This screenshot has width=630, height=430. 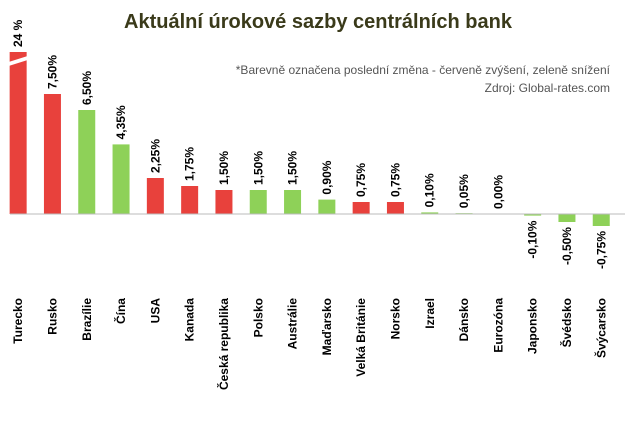 What do you see at coordinates (395, 318) in the screenshot?
I see `x-tick-label: Norsko` at bounding box center [395, 318].